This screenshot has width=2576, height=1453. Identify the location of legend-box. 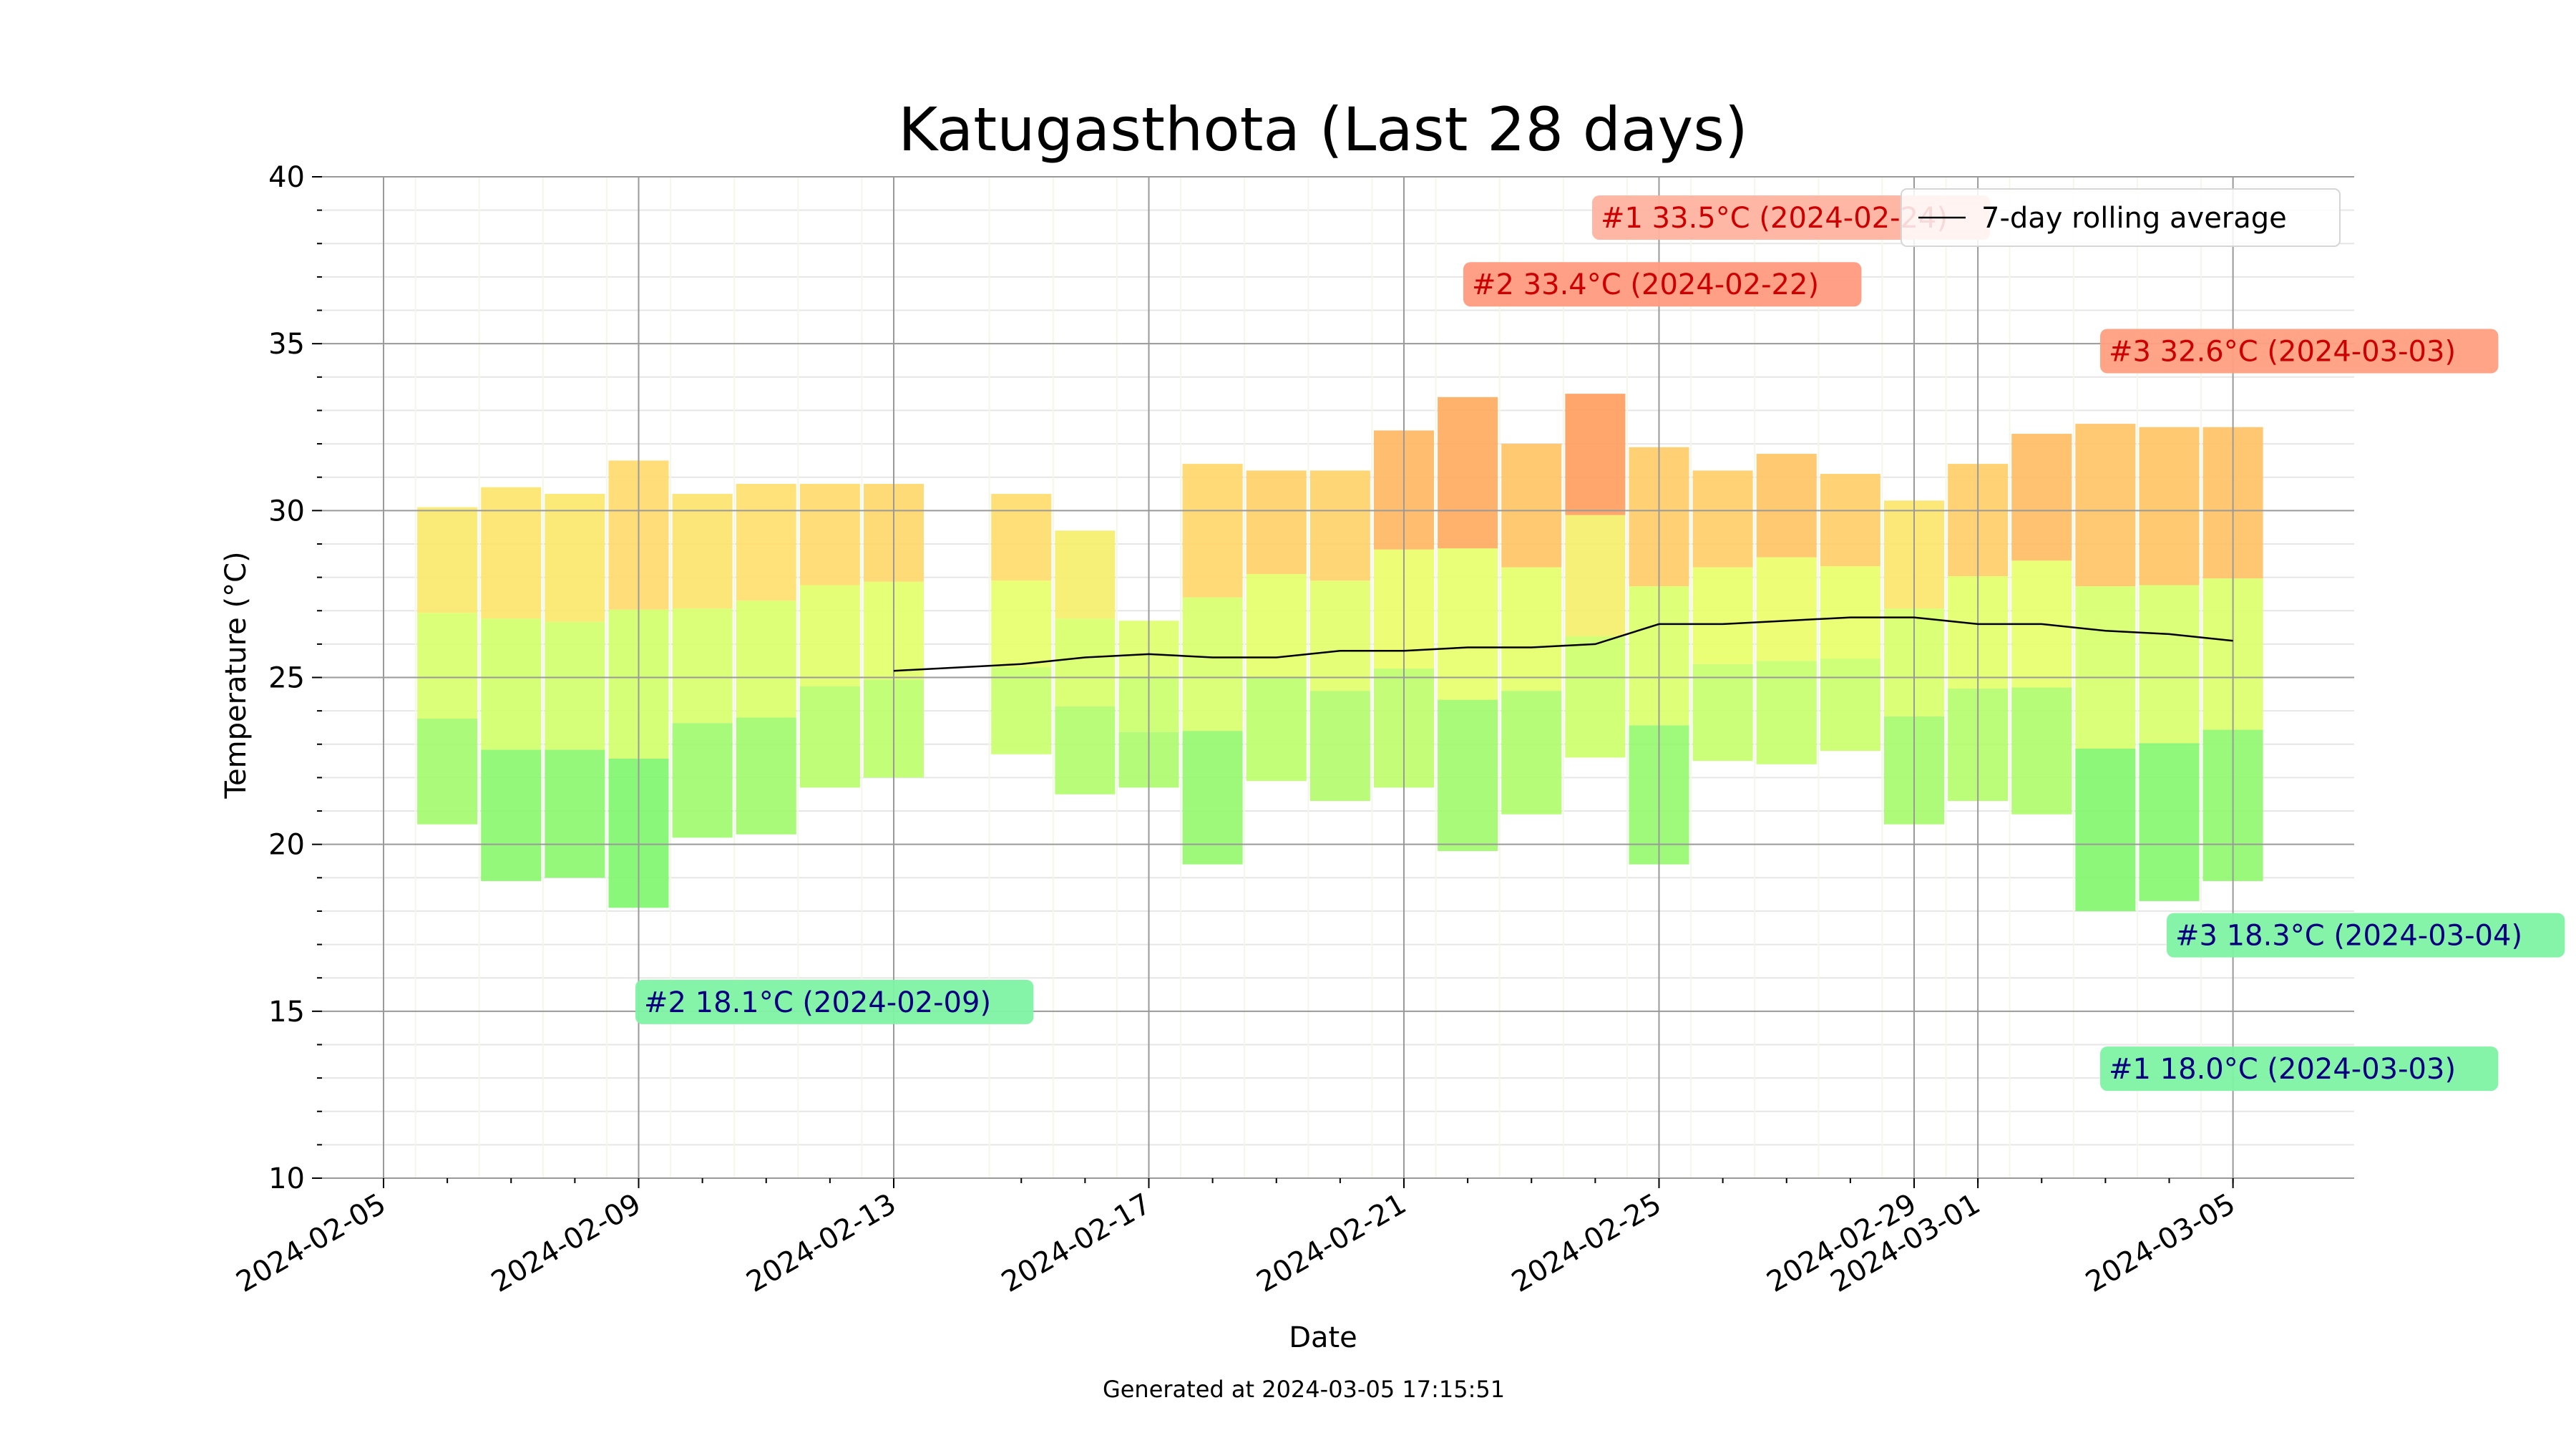
(2121, 217).